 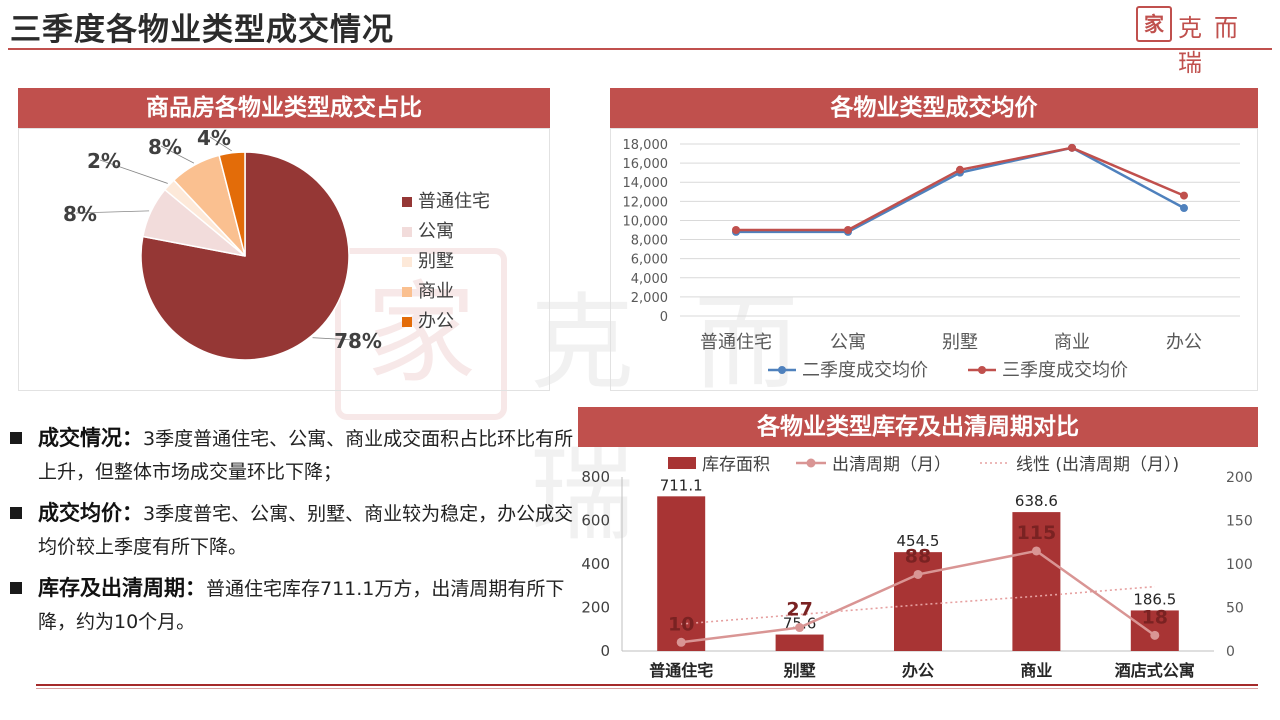 I want to click on logo-seal-icon: 家, so click(x=1154, y=24).